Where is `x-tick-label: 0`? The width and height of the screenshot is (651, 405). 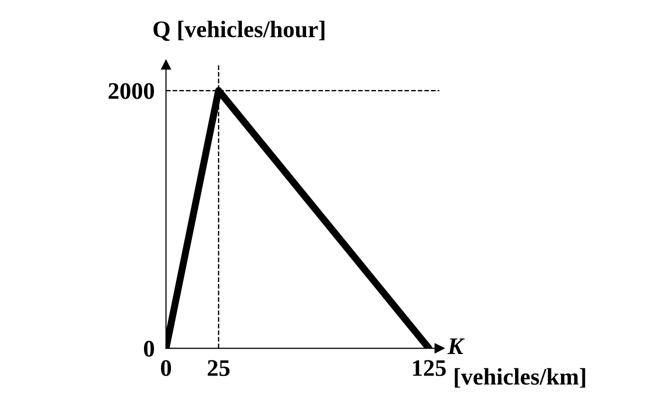
x-tick-label: 0 is located at coordinates (166, 368).